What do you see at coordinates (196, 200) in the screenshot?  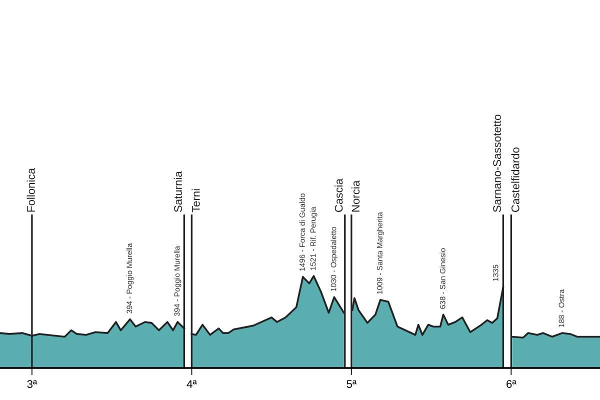 I see `ref-line-label: Terni` at bounding box center [196, 200].